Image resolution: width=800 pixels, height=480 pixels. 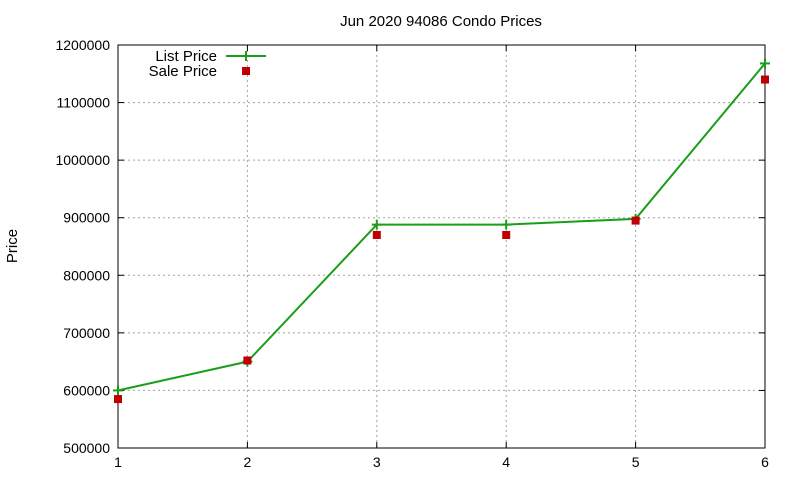 I want to click on legend-label-list-price: List Price, so click(x=186, y=56).